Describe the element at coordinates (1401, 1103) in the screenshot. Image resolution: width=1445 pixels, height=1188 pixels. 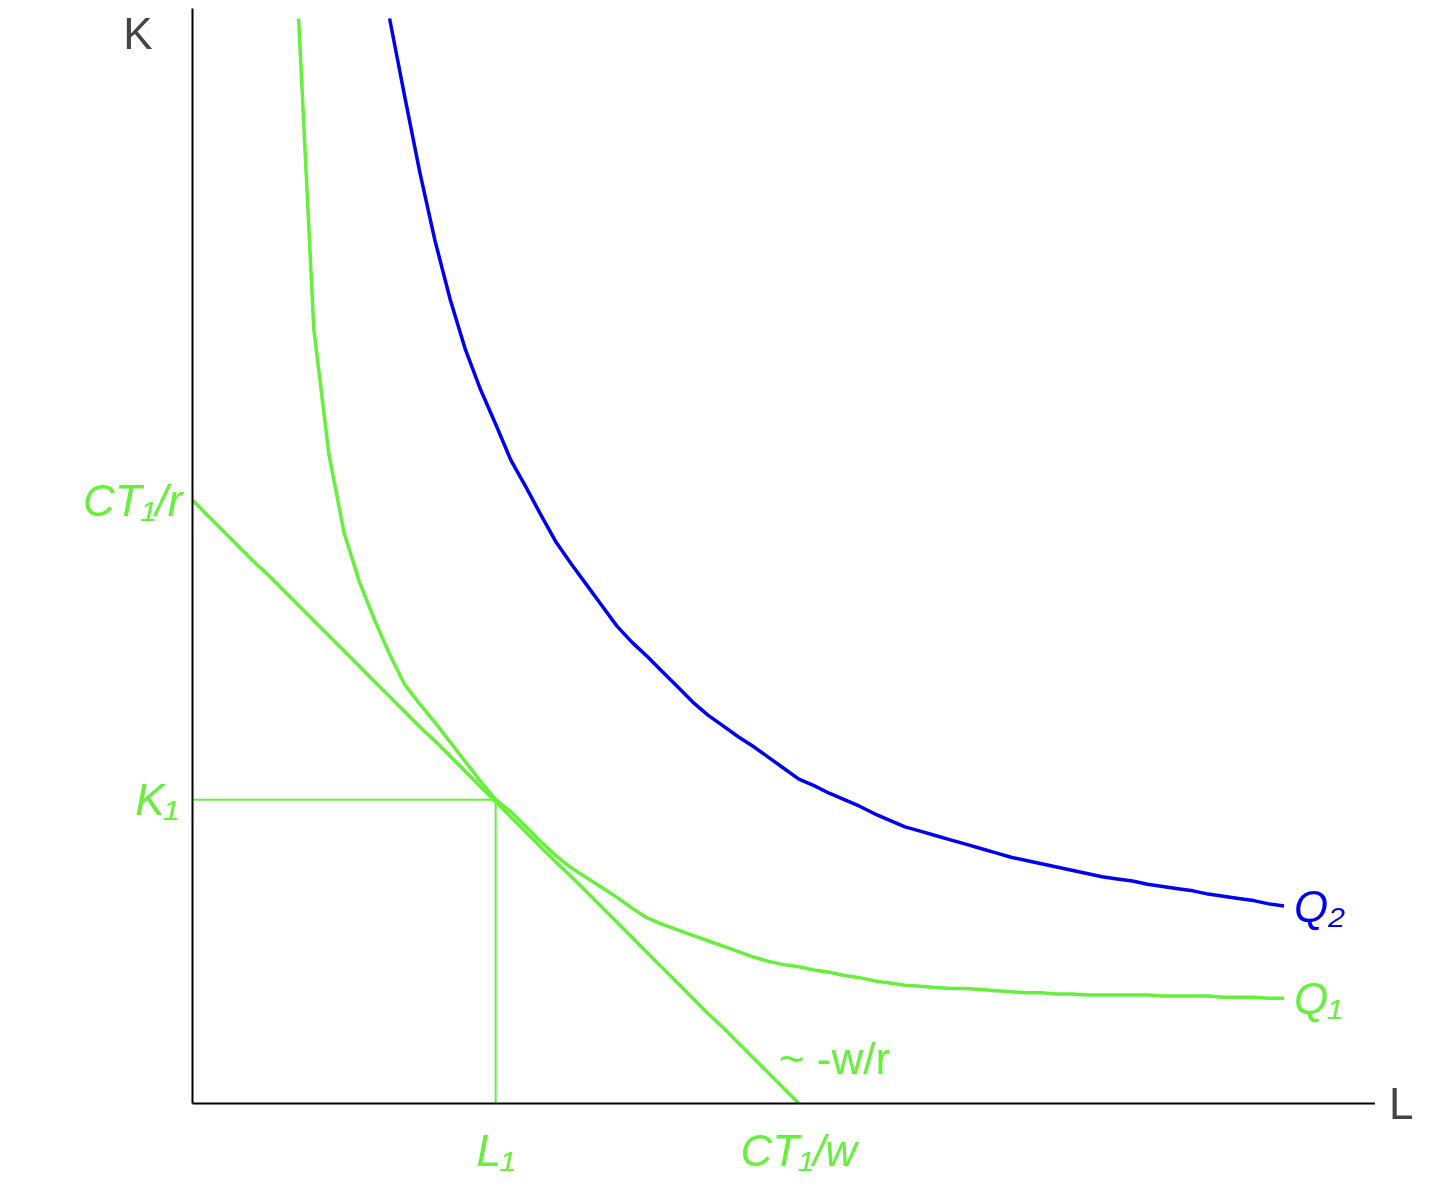
I see `x-axis-title: L` at that location.